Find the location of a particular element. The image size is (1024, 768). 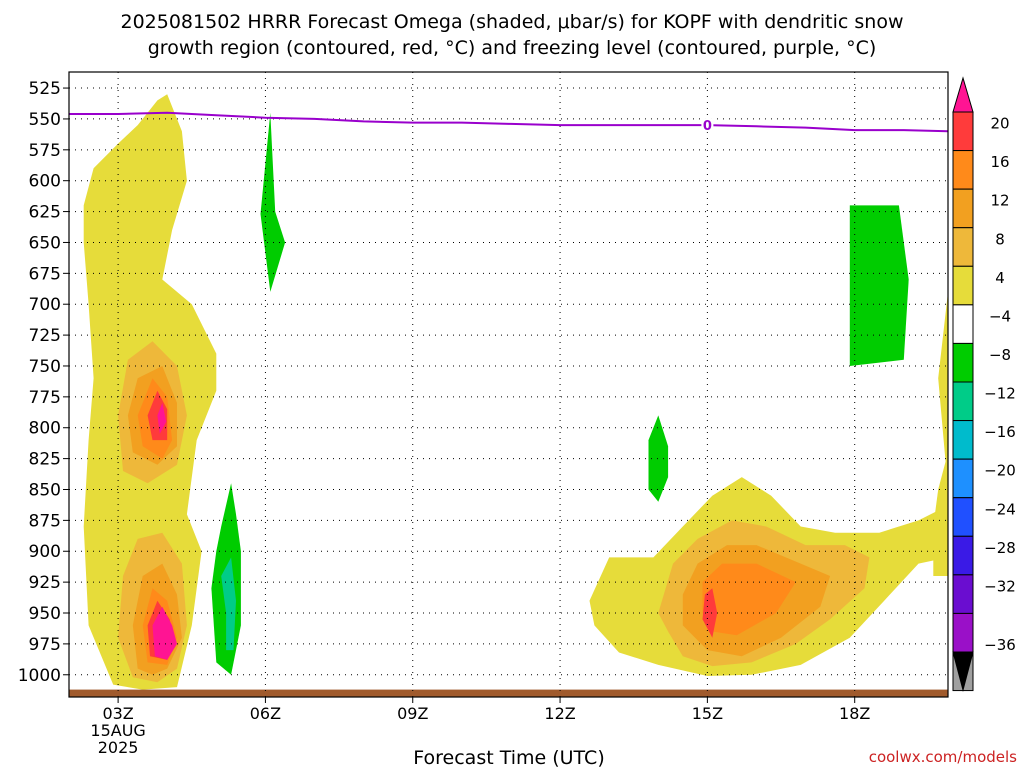

colorbar-label: 16 is located at coordinates (999, 162).